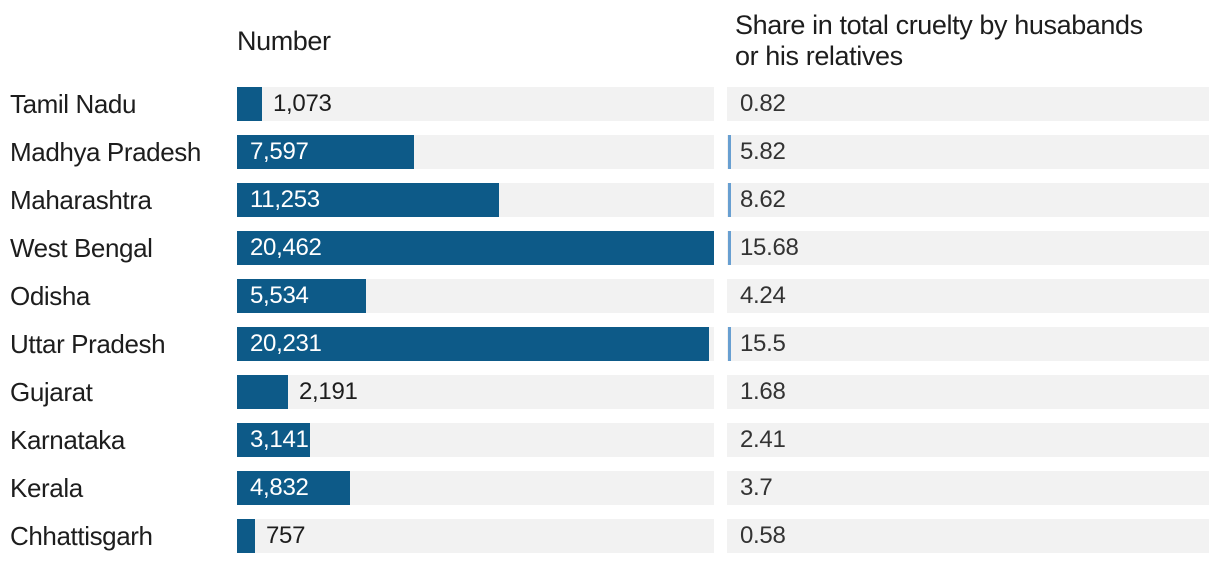 Image resolution: width=1220 pixels, height=570 pixels. I want to click on number-value: 5,534, so click(279, 295).